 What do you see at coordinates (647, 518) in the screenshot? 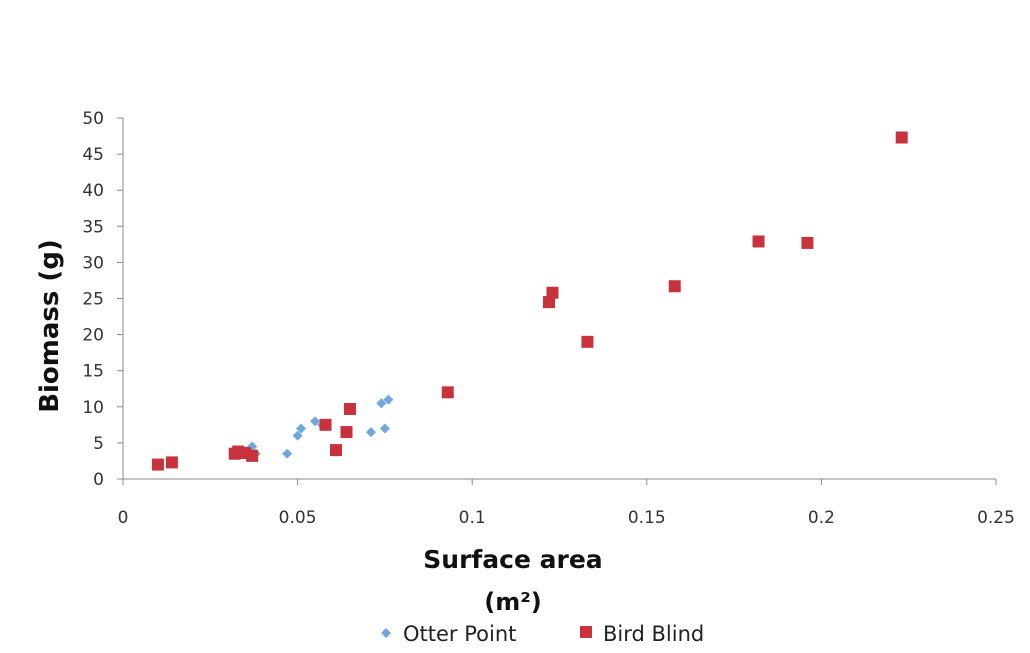
I see `x-tick-label: 0.15` at bounding box center [647, 518].